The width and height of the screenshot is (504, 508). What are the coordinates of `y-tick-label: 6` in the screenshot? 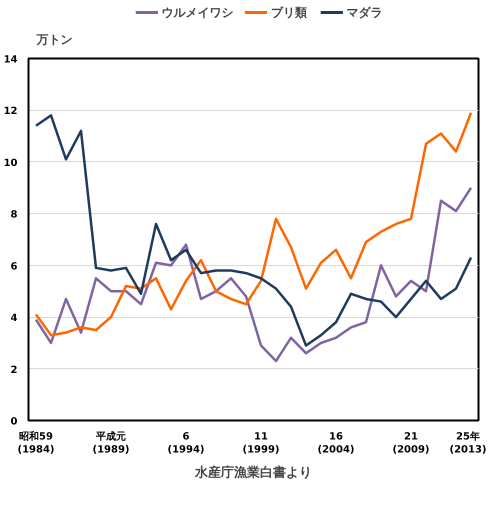 It's located at (14, 266).